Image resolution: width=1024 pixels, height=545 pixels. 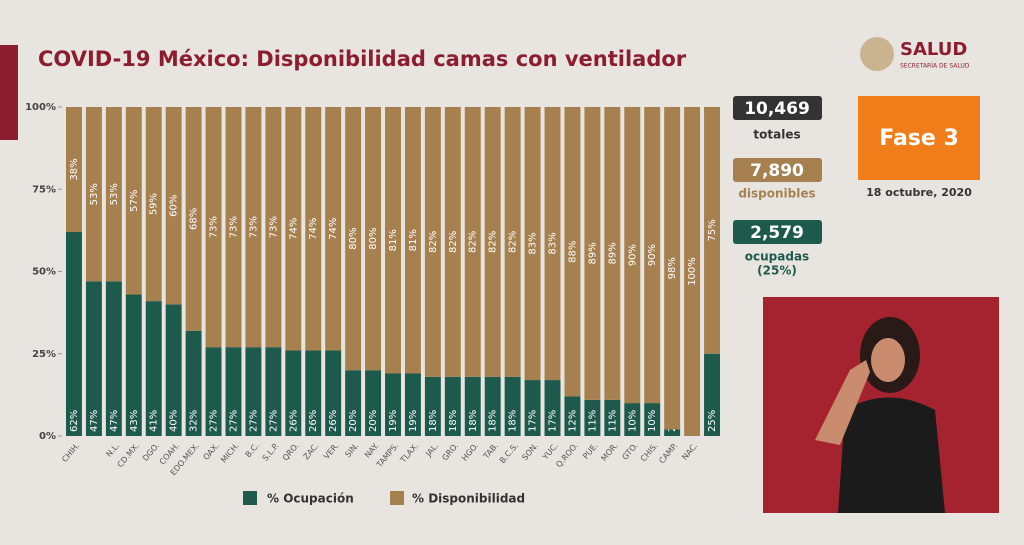 I want to click on value-label: 12%, so click(x=572, y=421).